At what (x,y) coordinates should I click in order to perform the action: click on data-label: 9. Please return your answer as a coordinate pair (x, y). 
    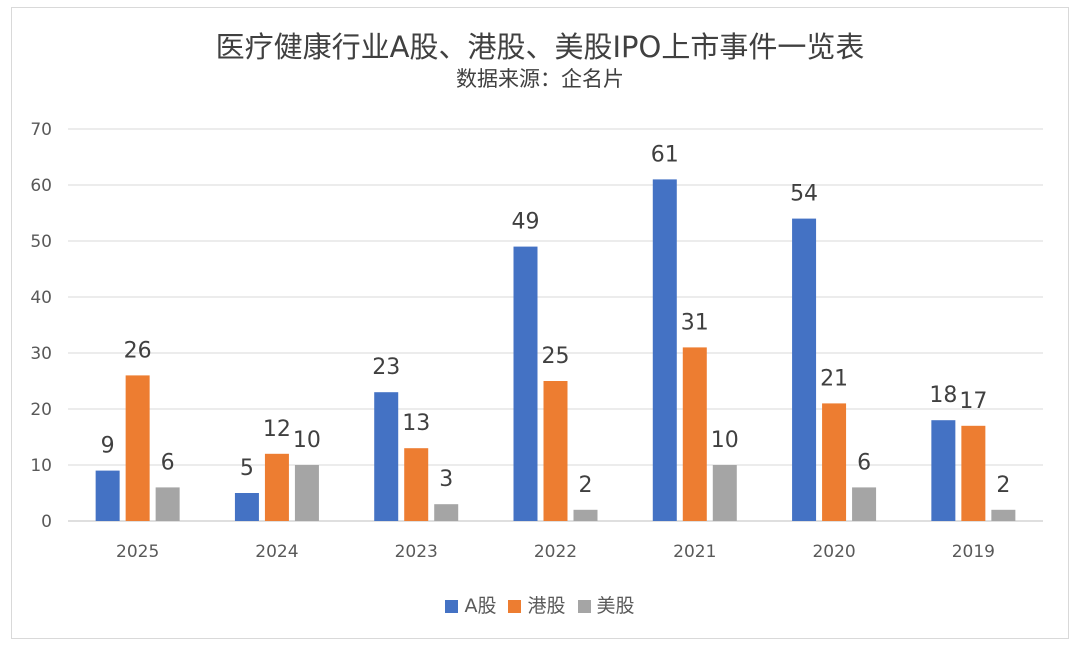
    Looking at the image, I should click on (108, 446).